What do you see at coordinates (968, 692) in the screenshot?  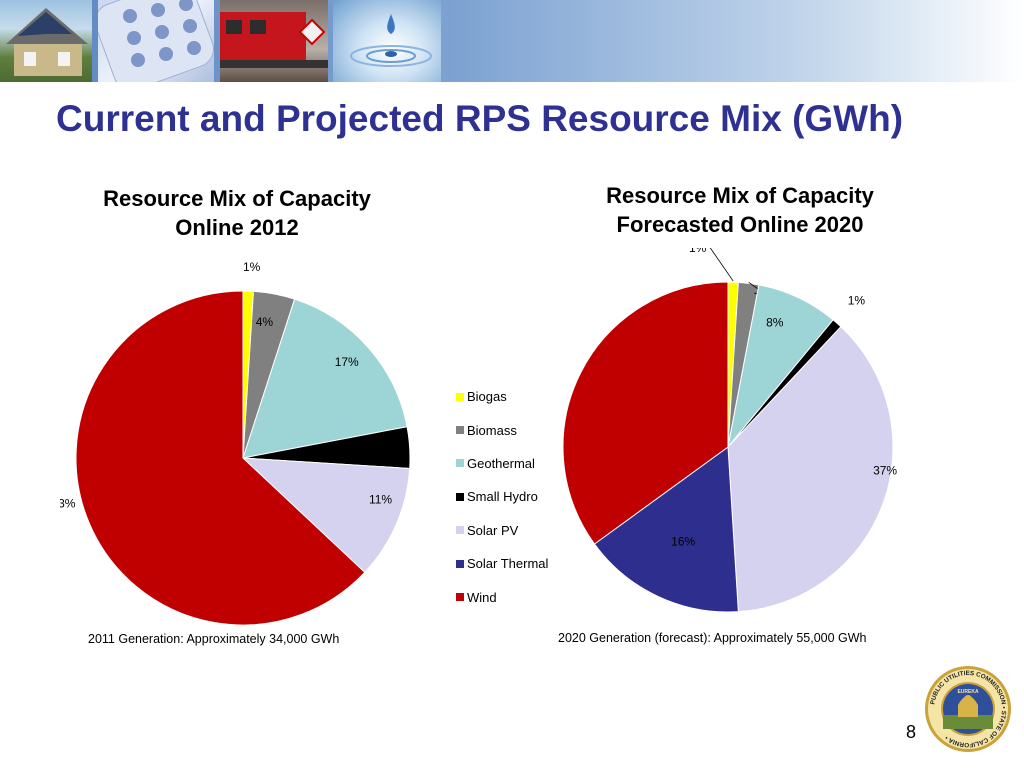 I see `svg-text: EUREKA` at bounding box center [968, 692].